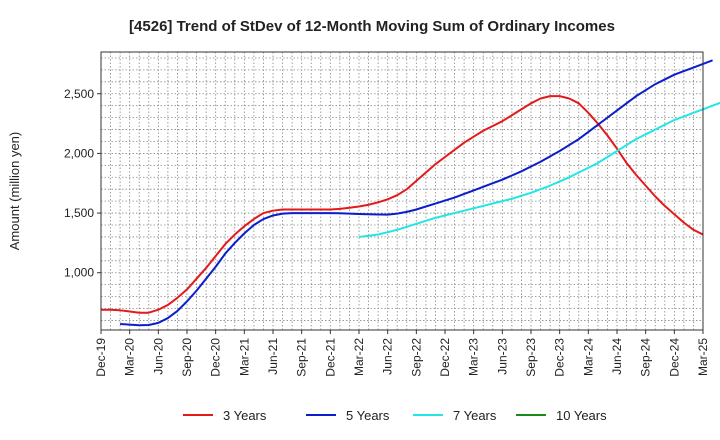  Describe the element at coordinates (216, 357) in the screenshot. I see `x-tick-label: Dec-20` at that location.